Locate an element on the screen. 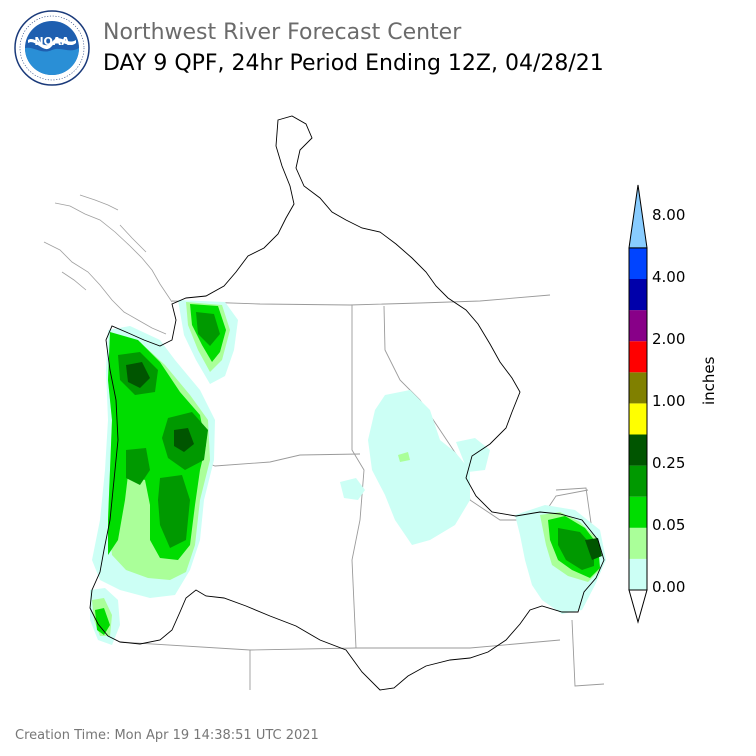 The height and width of the screenshot is (756, 756). idaho-west-border is located at coordinates (358, 477).